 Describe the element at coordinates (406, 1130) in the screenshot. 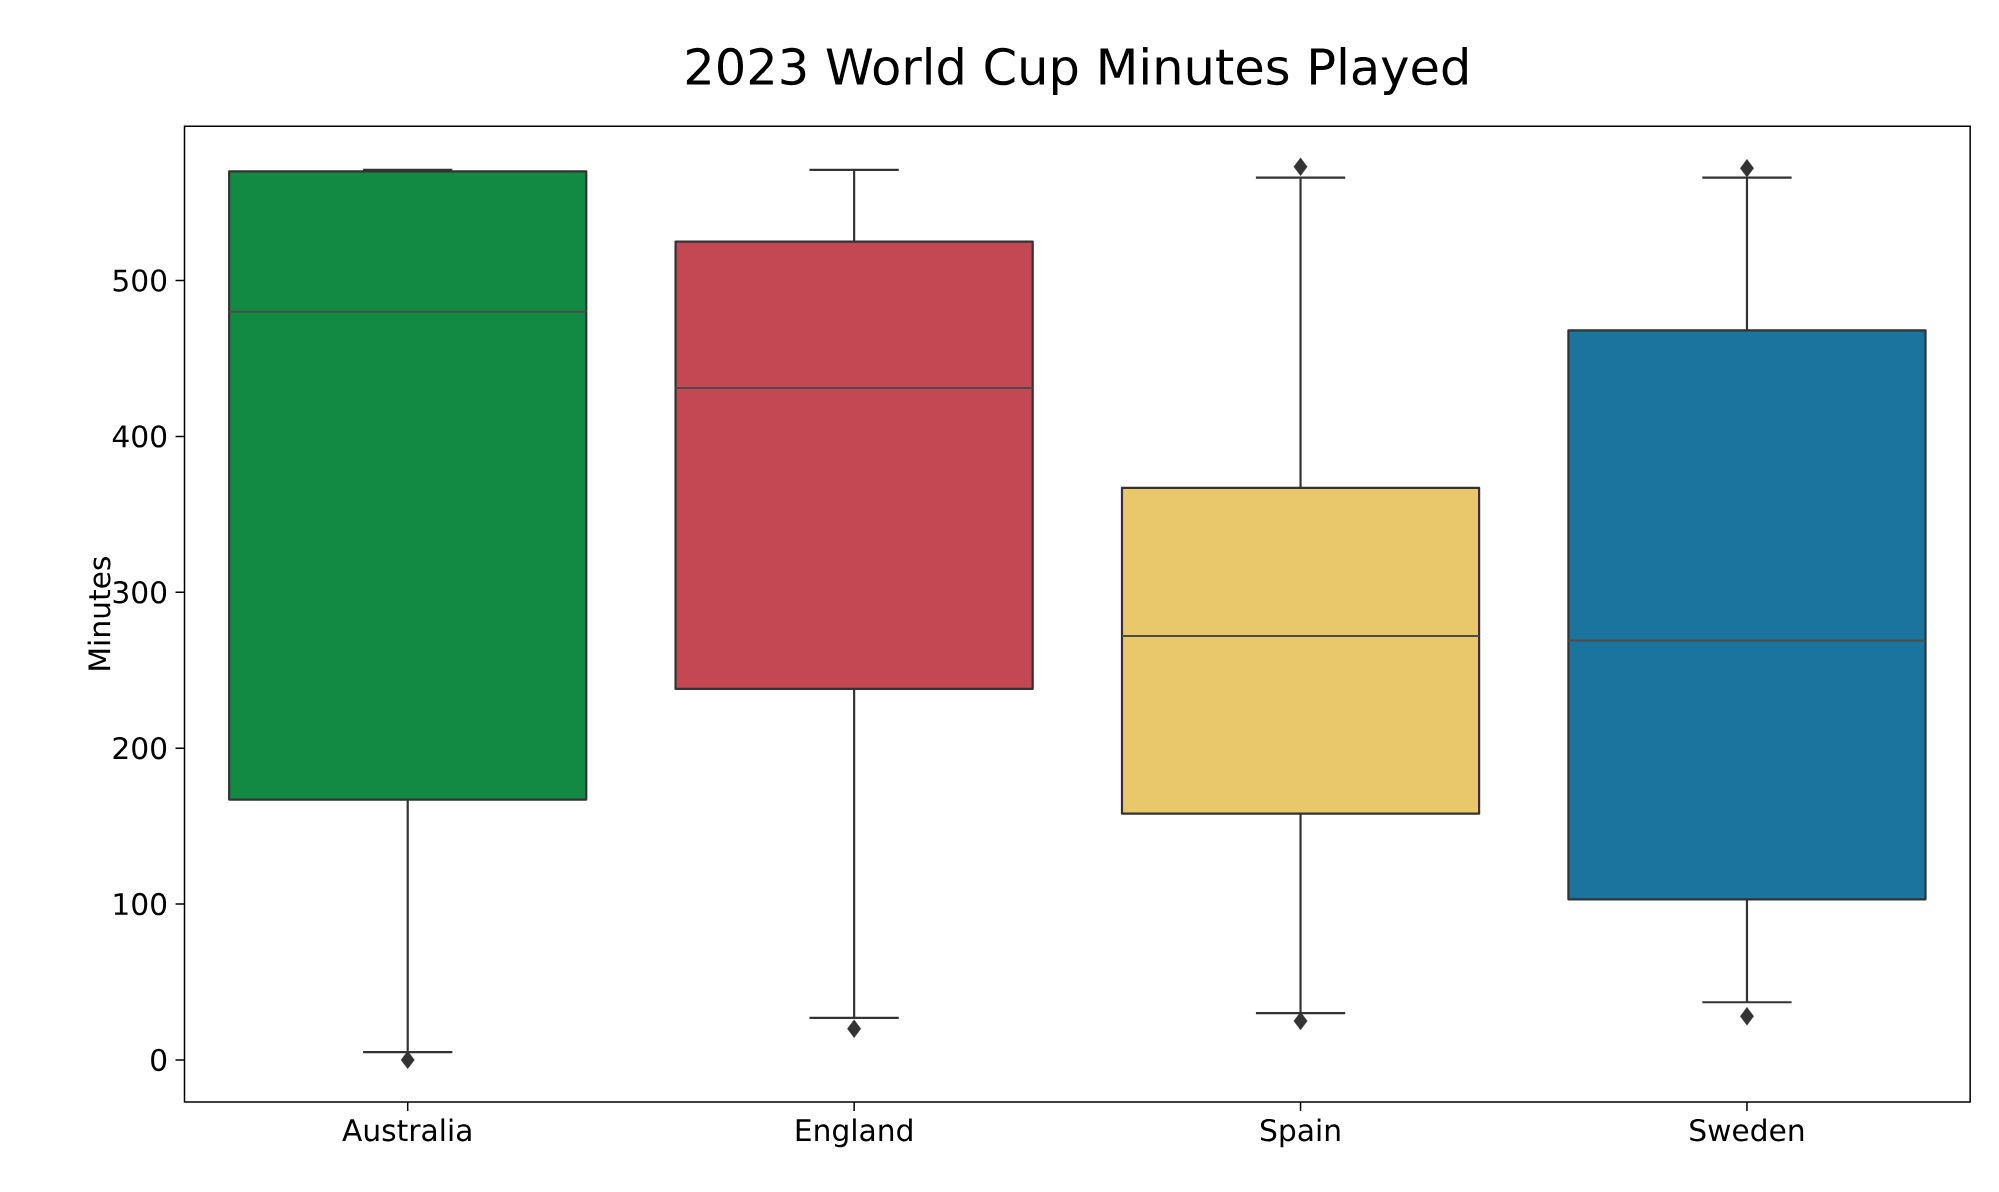

I see `x-tick-label: Australia` at that location.